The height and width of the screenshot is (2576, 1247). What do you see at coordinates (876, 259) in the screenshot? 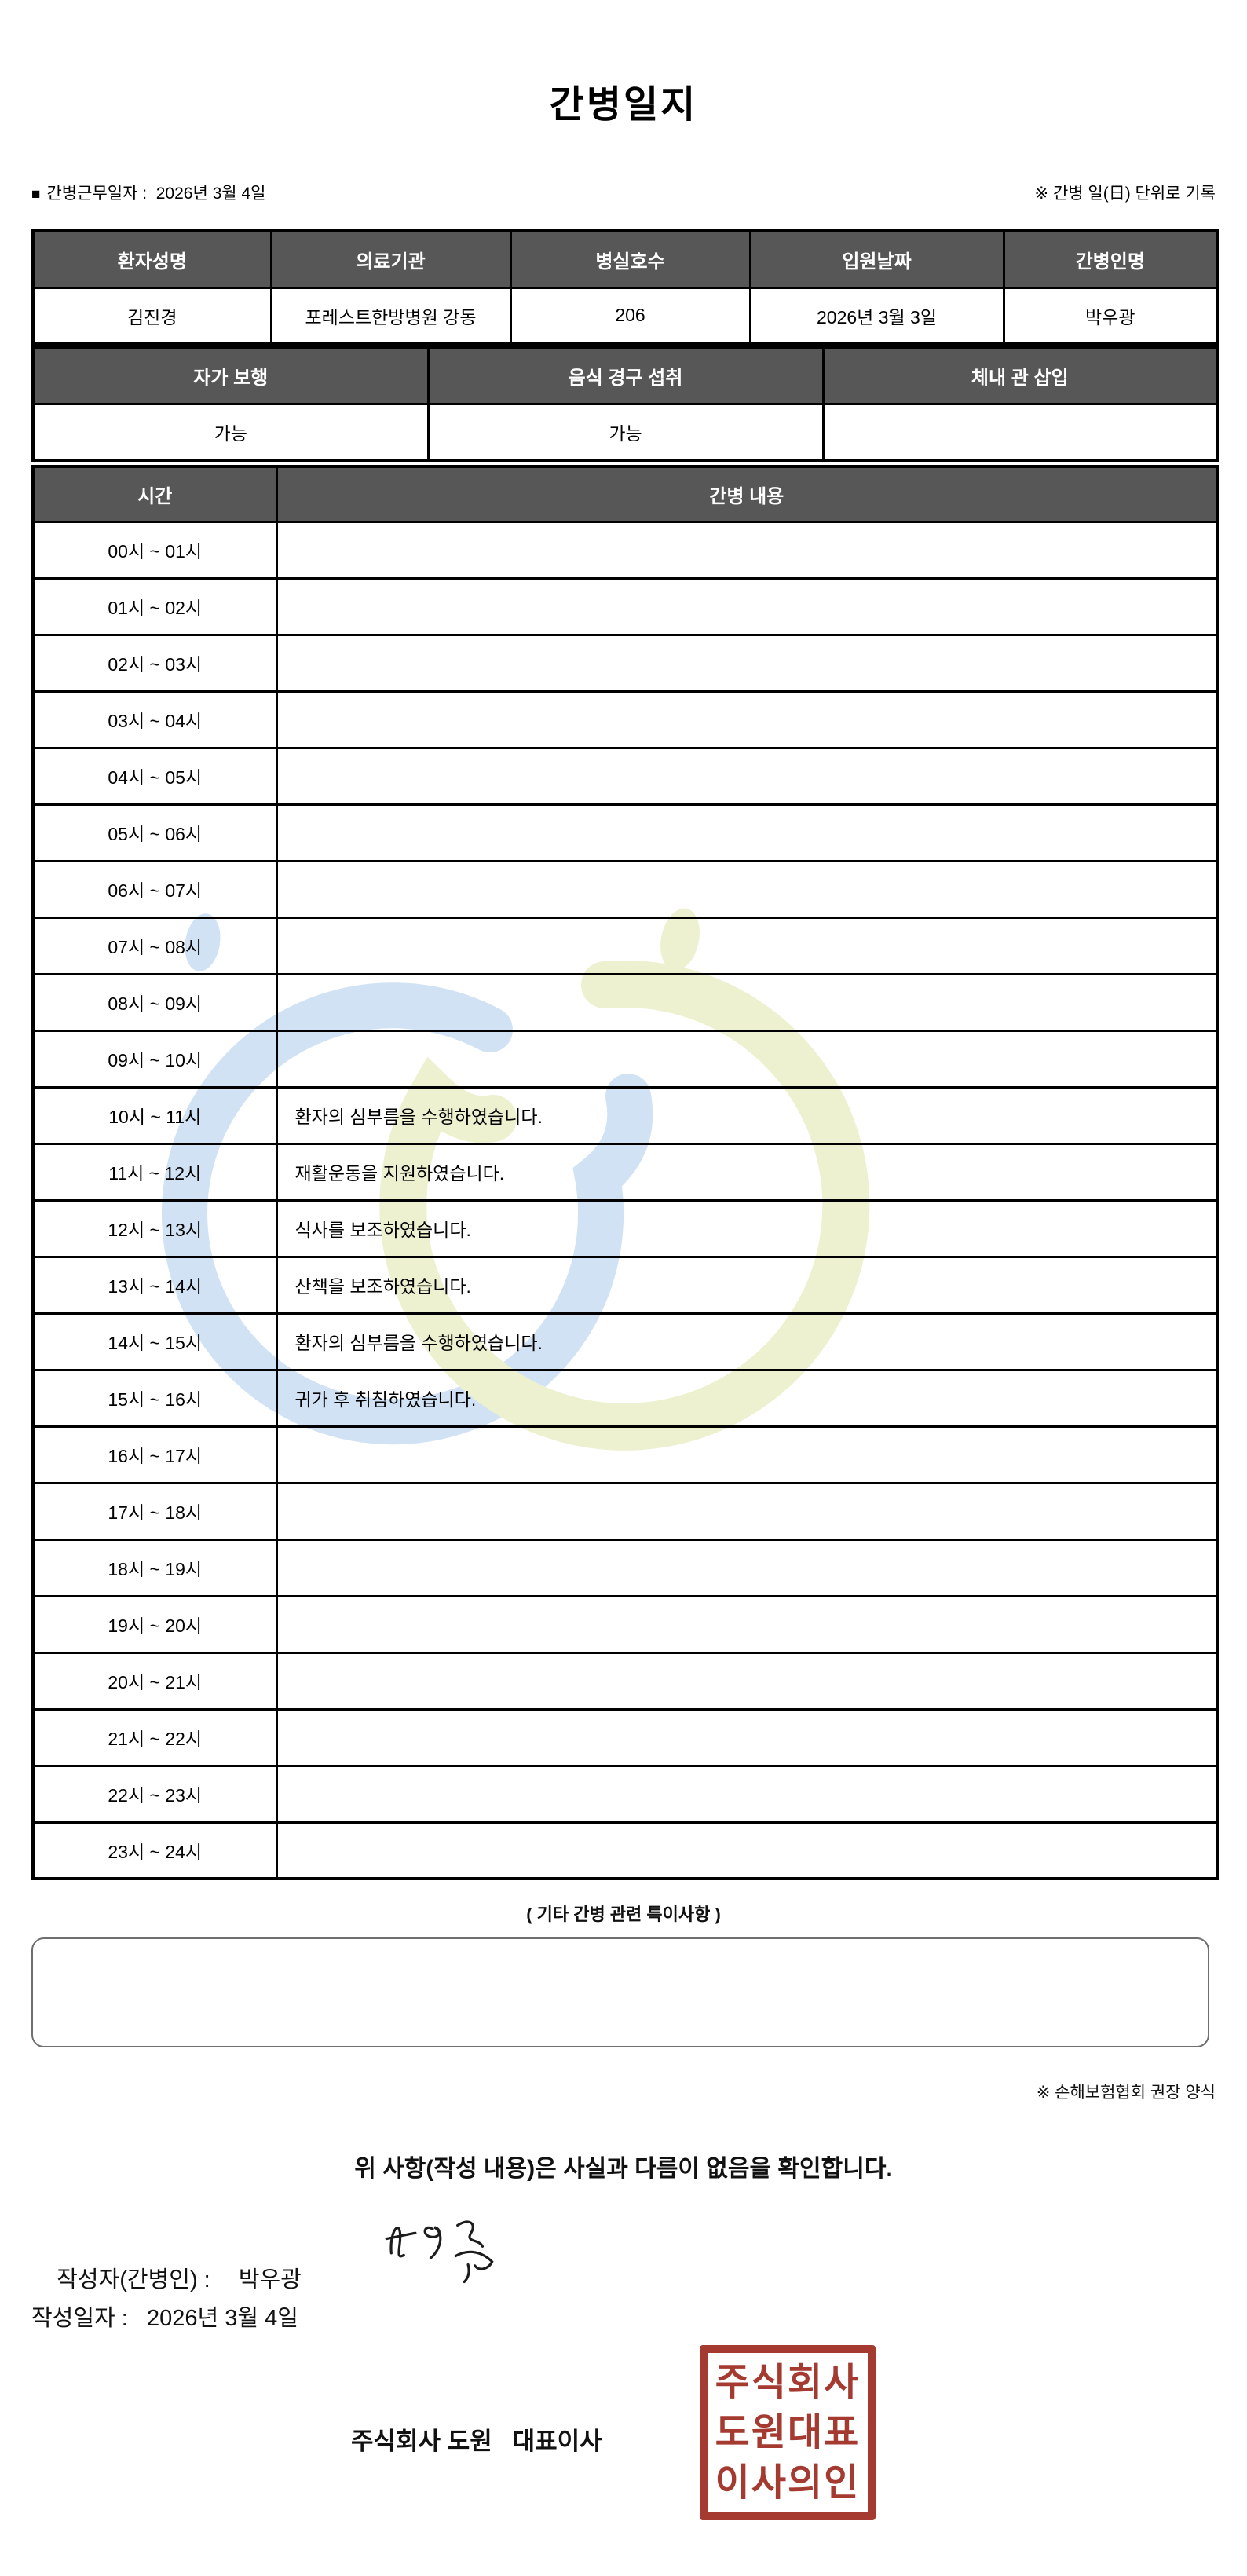
I see `header-admission-date: 입원날짜` at bounding box center [876, 259].